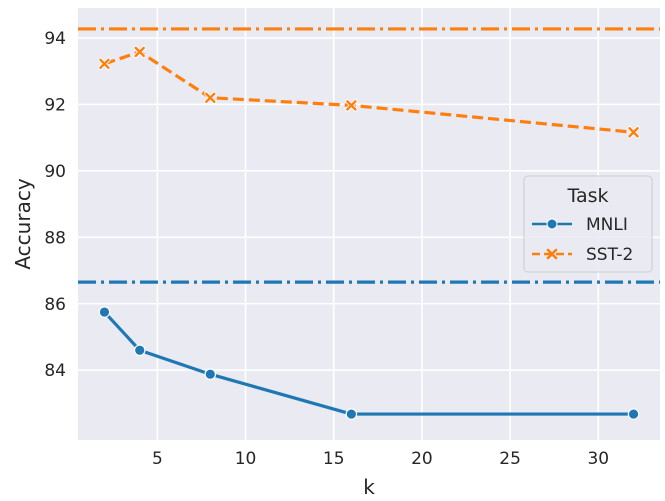  Describe the element at coordinates (598, 459) in the screenshot. I see `x-tick-label: 30` at that location.